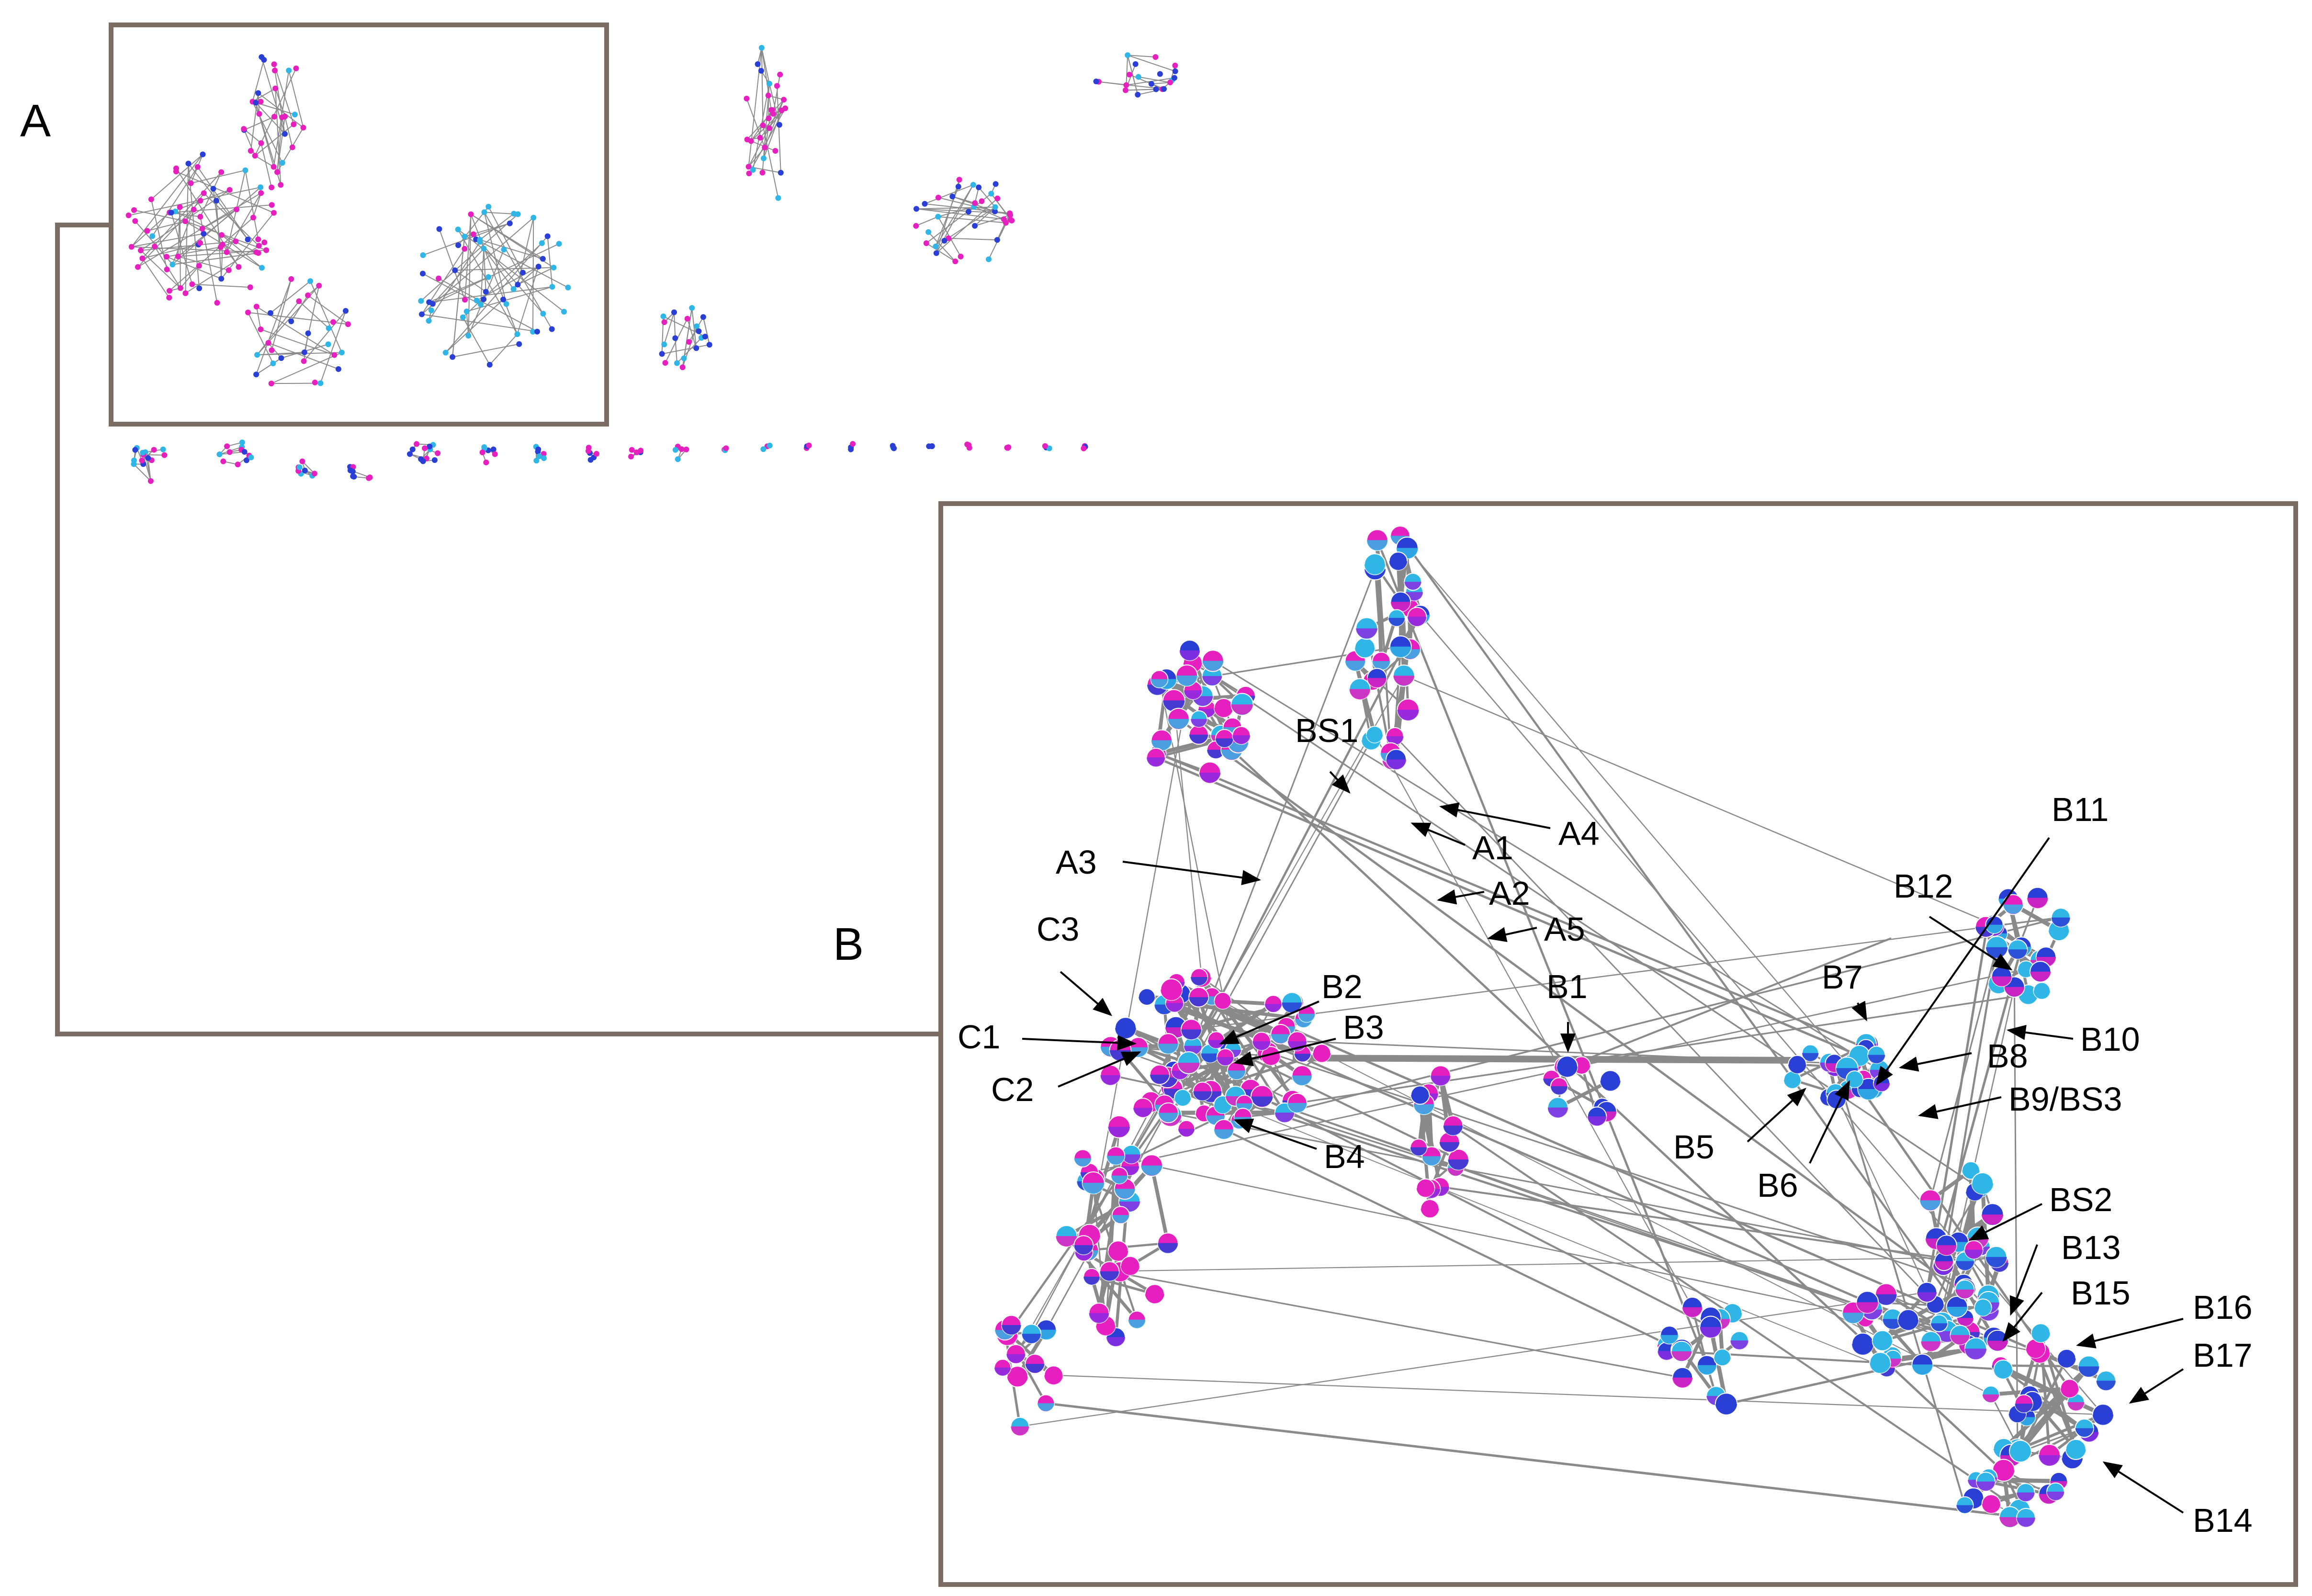 The height and width of the screenshot is (1596, 2312). What do you see at coordinates (2008, 1056) in the screenshot?
I see `label-B8: B8` at bounding box center [2008, 1056].